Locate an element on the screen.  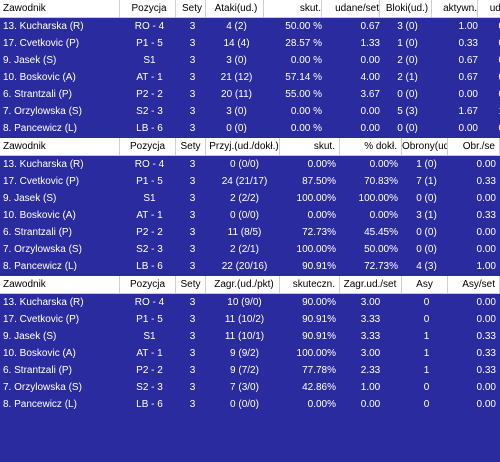
table-cell: 11 (10/1) is located at coordinates (244, 336).